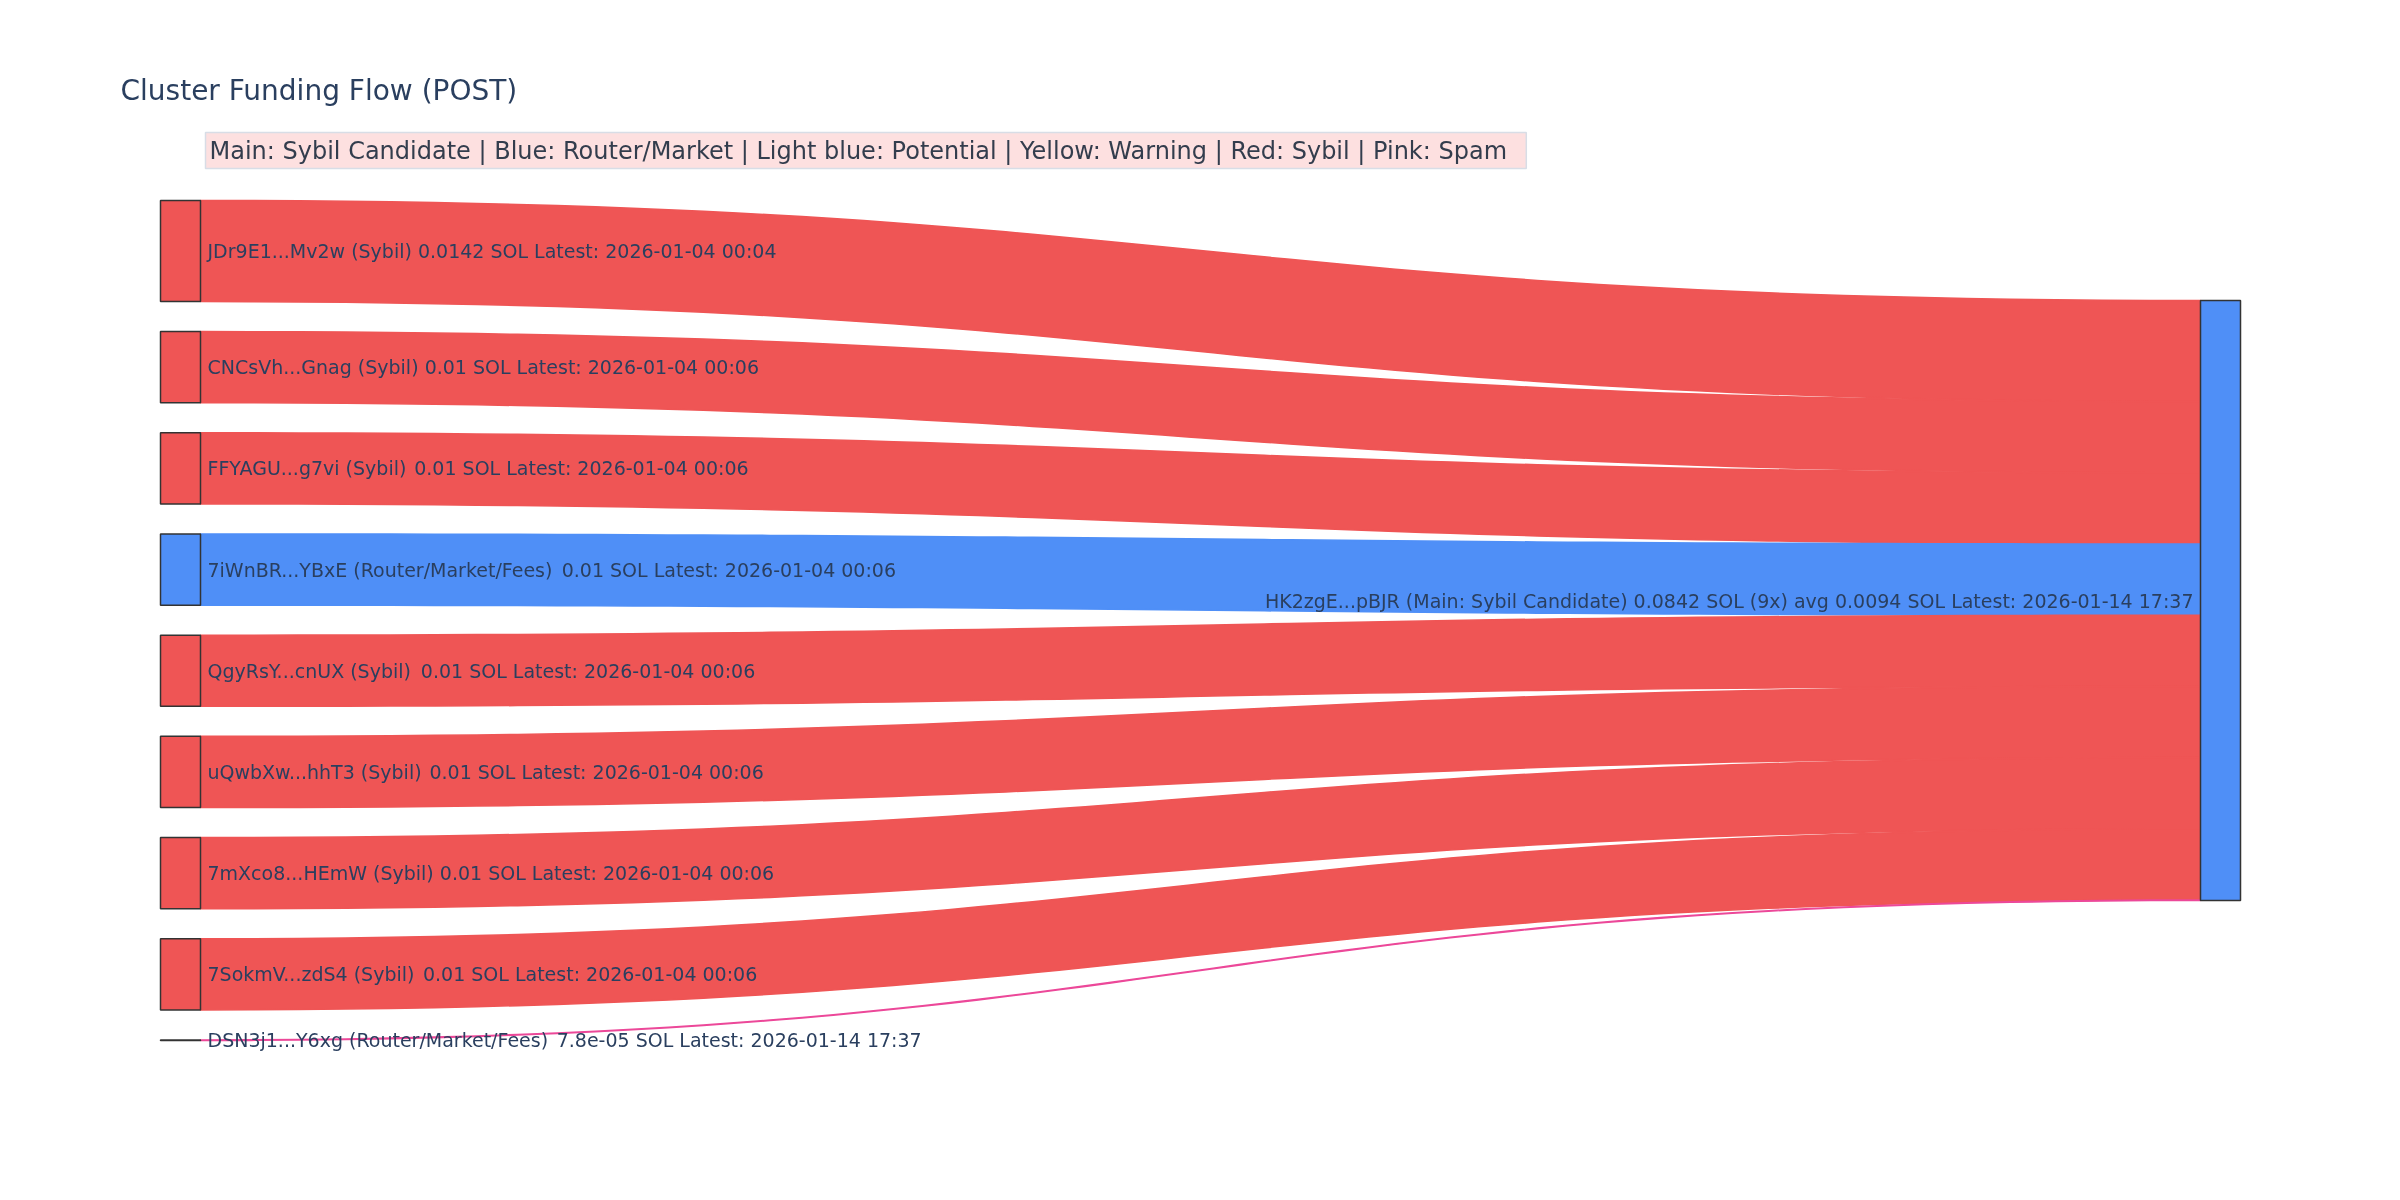 The height and width of the screenshot is (1200, 2400). Describe the element at coordinates (309, 670) in the screenshot. I see `category-label: QgyRsY...cnUX (Sybil)` at that location.